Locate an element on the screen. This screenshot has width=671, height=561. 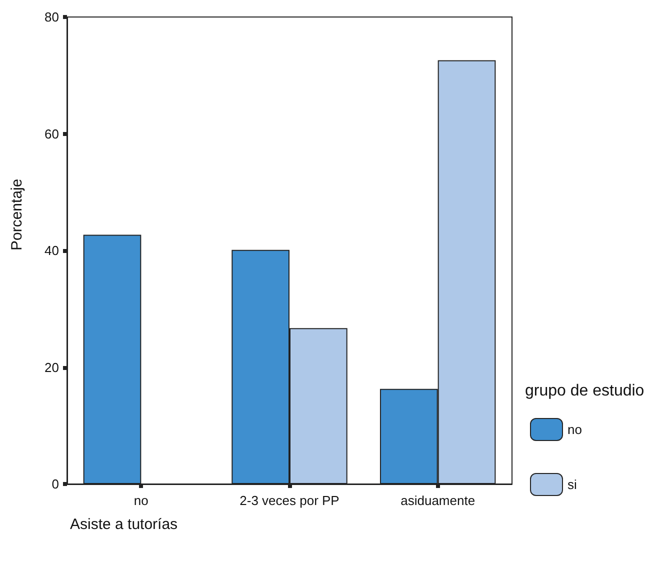
y-tick-label: 40 is located at coordinates (51, 250).